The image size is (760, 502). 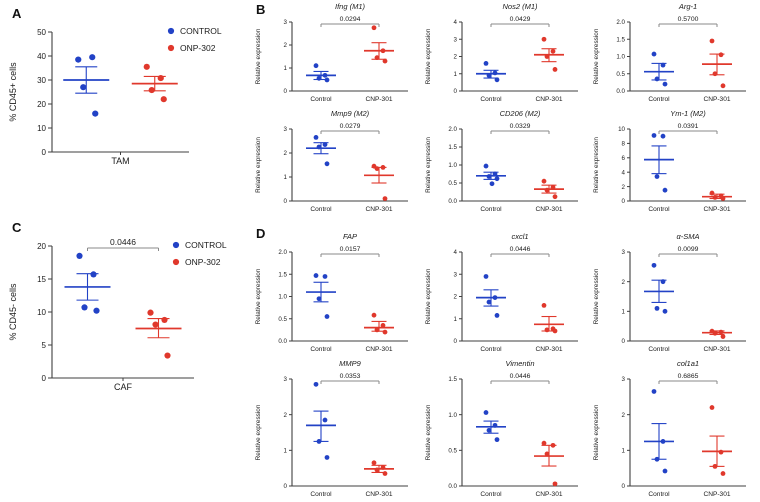 I want to click on y-tick-label: 1.0, so click(x=452, y=415).